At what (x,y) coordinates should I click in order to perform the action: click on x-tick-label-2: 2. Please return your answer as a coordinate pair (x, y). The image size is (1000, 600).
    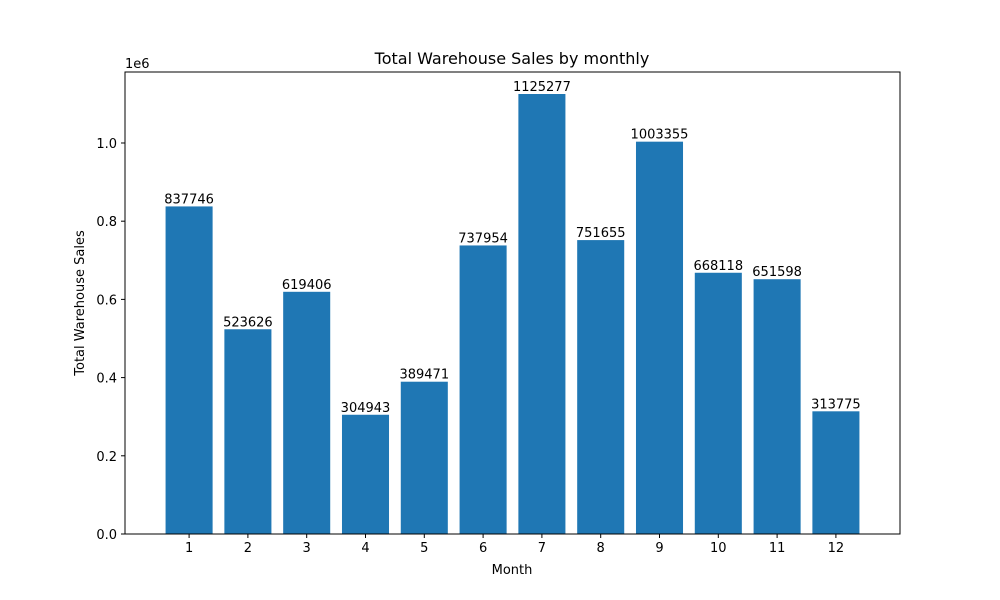
    Looking at the image, I should click on (248, 548).